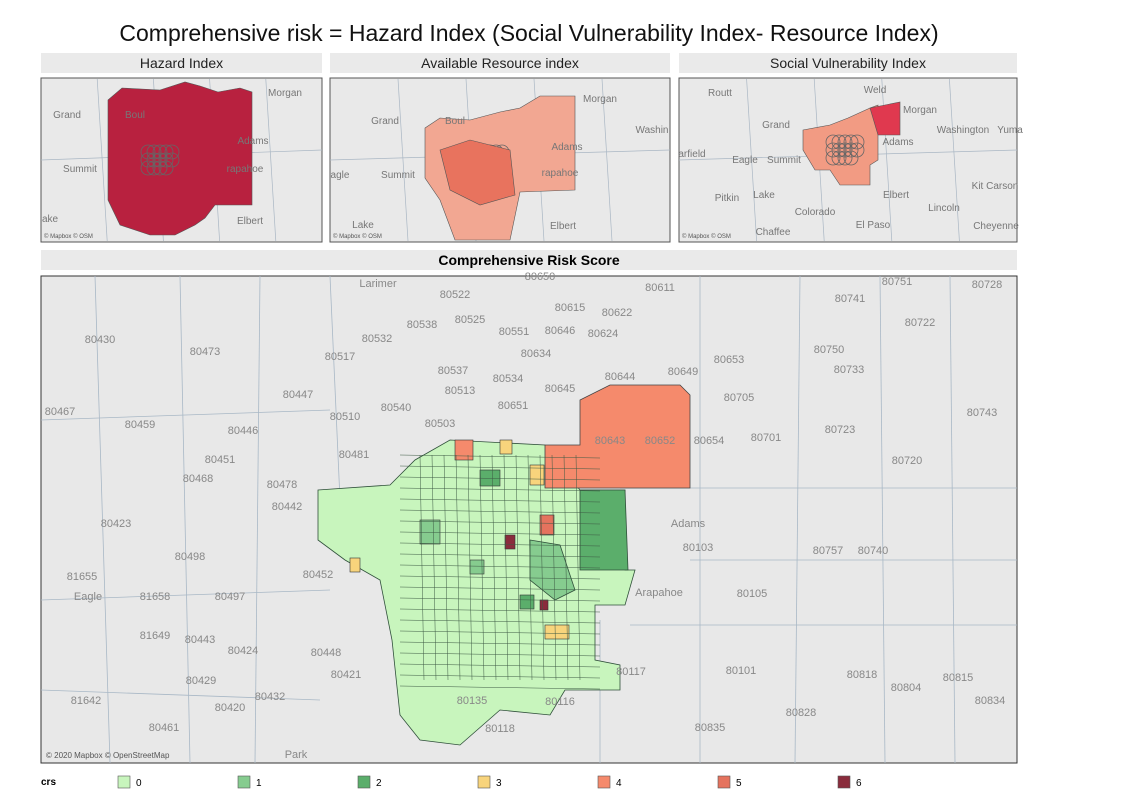 The height and width of the screenshot is (799, 1123). I want to click on map-label: 80540, so click(396, 408).